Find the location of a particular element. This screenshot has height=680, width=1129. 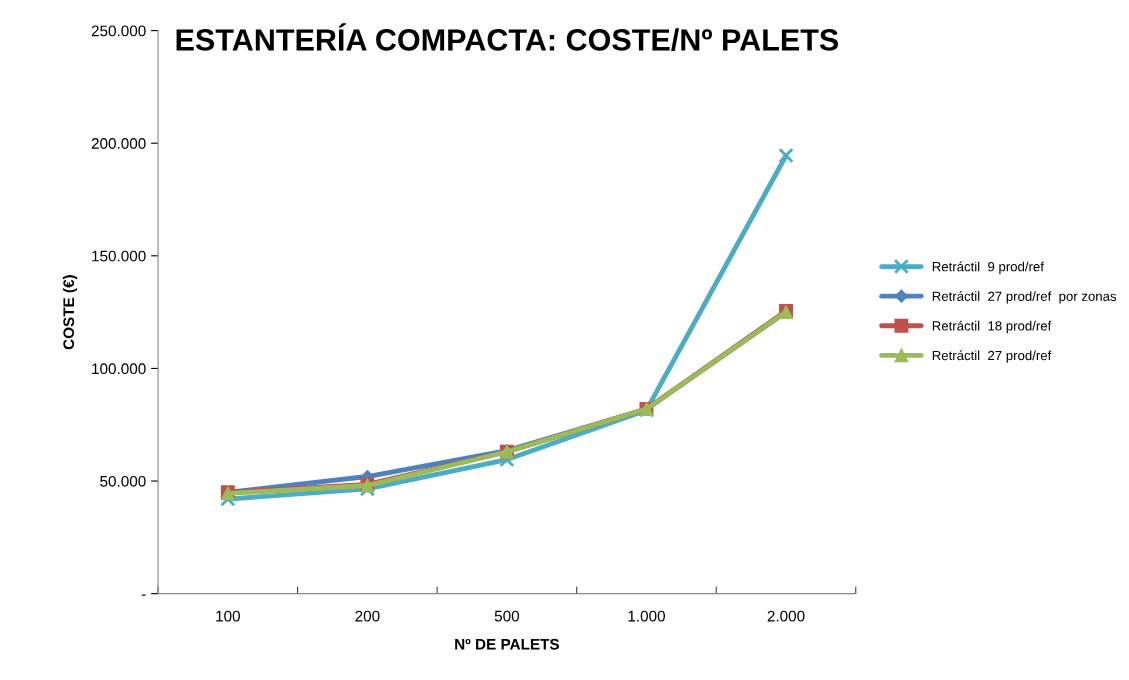

x-tick-label: 2.000 is located at coordinates (786, 616).